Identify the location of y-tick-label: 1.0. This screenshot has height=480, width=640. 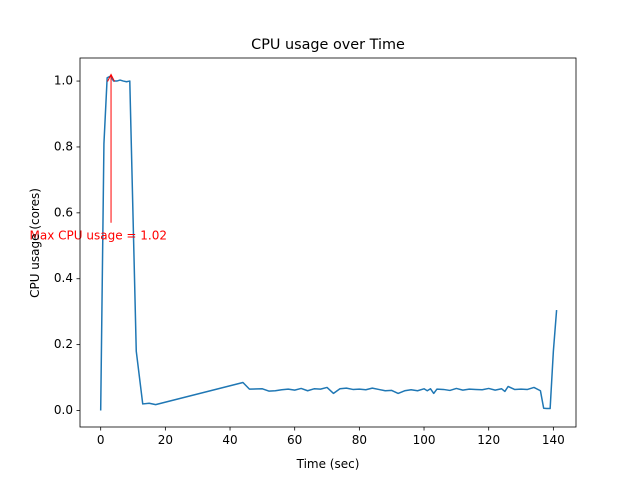
(63, 81).